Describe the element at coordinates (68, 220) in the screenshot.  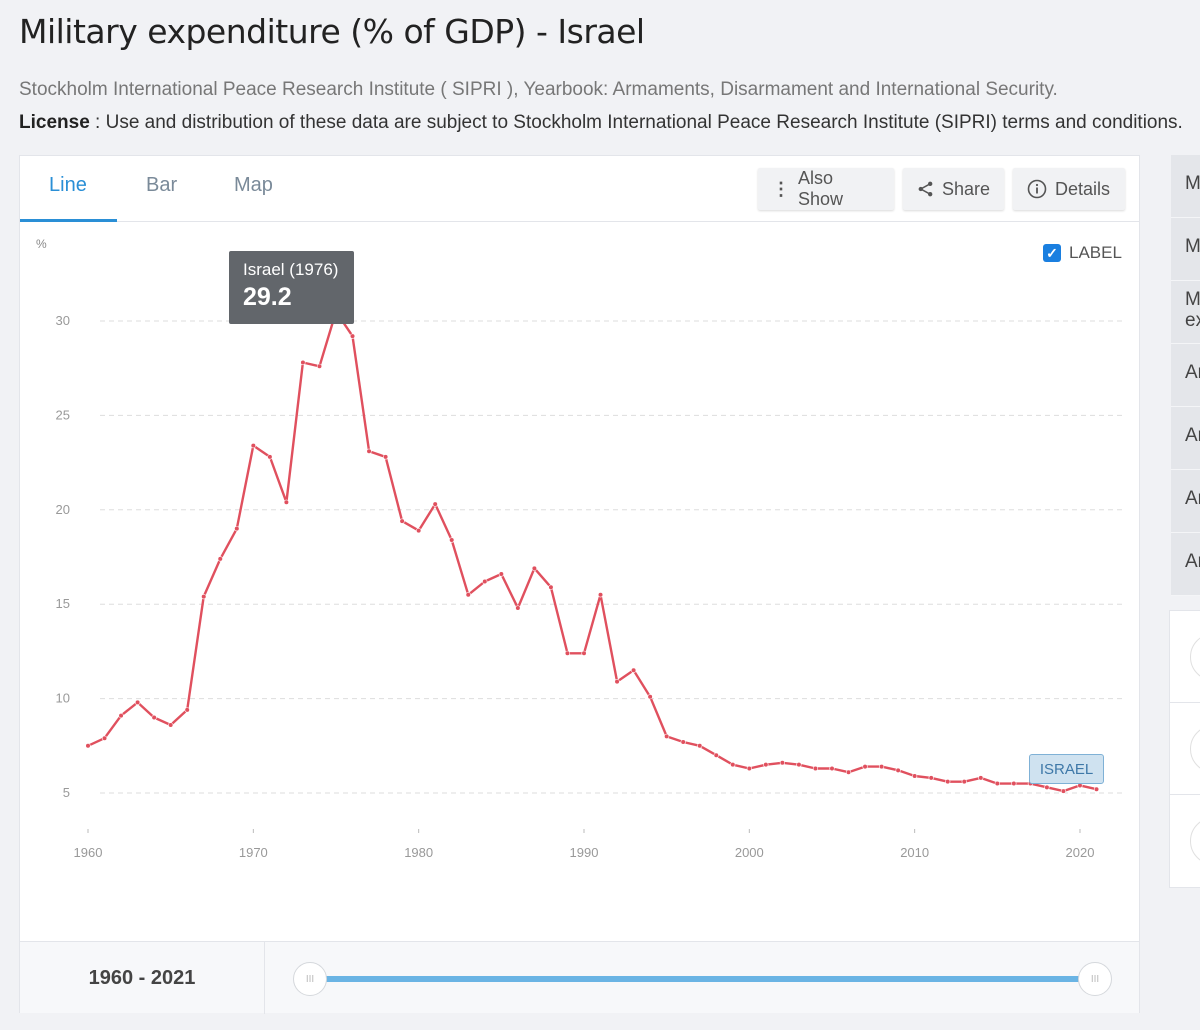
I see `active-tab-indicator` at that location.